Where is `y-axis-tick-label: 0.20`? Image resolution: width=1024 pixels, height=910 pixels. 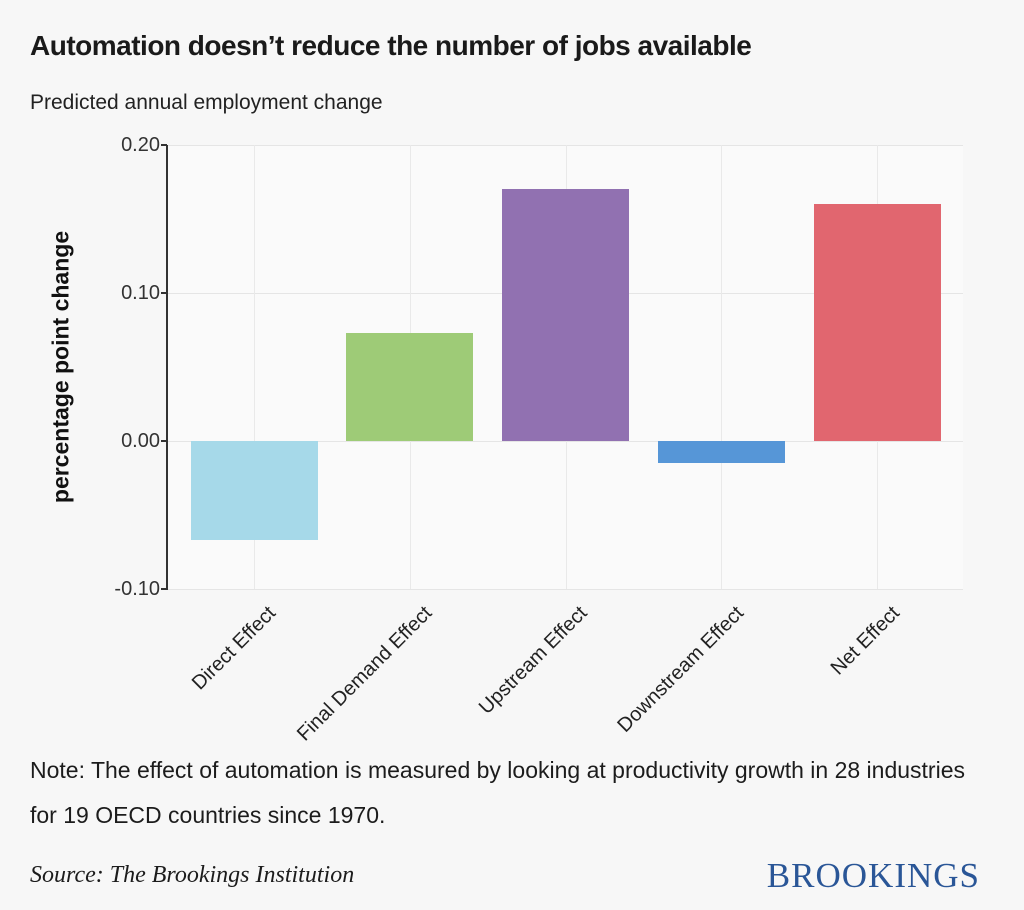 y-axis-tick-label: 0.20 is located at coordinates (140, 145).